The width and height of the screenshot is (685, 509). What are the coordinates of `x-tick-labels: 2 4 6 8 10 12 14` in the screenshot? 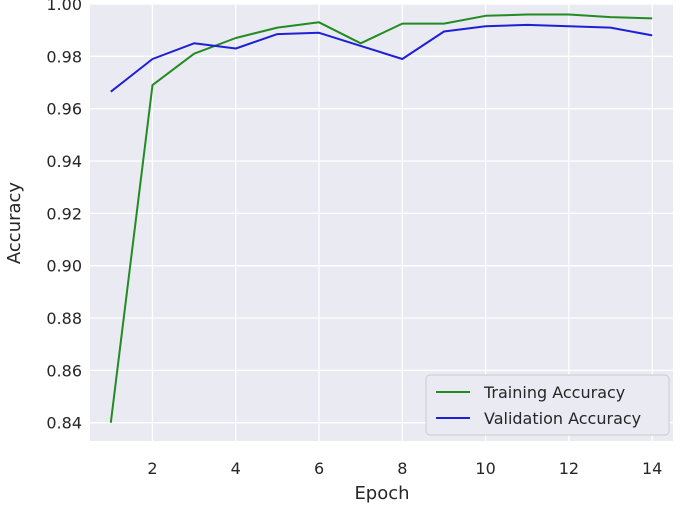 It's located at (404, 468).